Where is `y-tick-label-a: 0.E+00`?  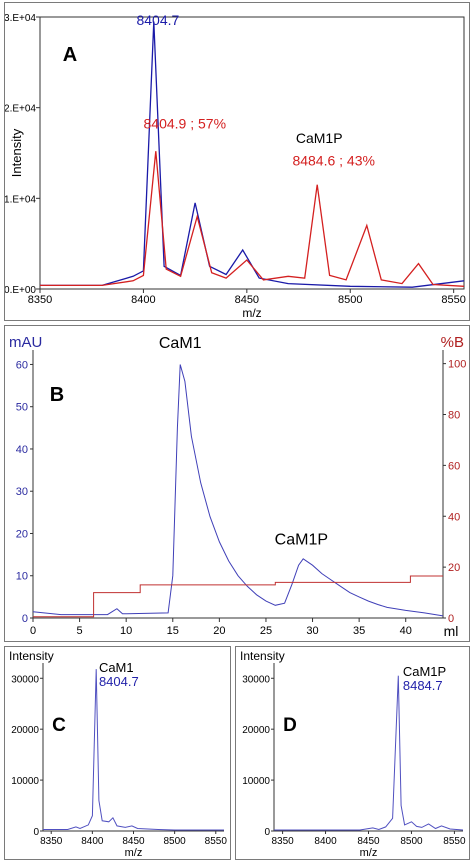
y-tick-label-a: 0.E+00 is located at coordinates (20, 290).